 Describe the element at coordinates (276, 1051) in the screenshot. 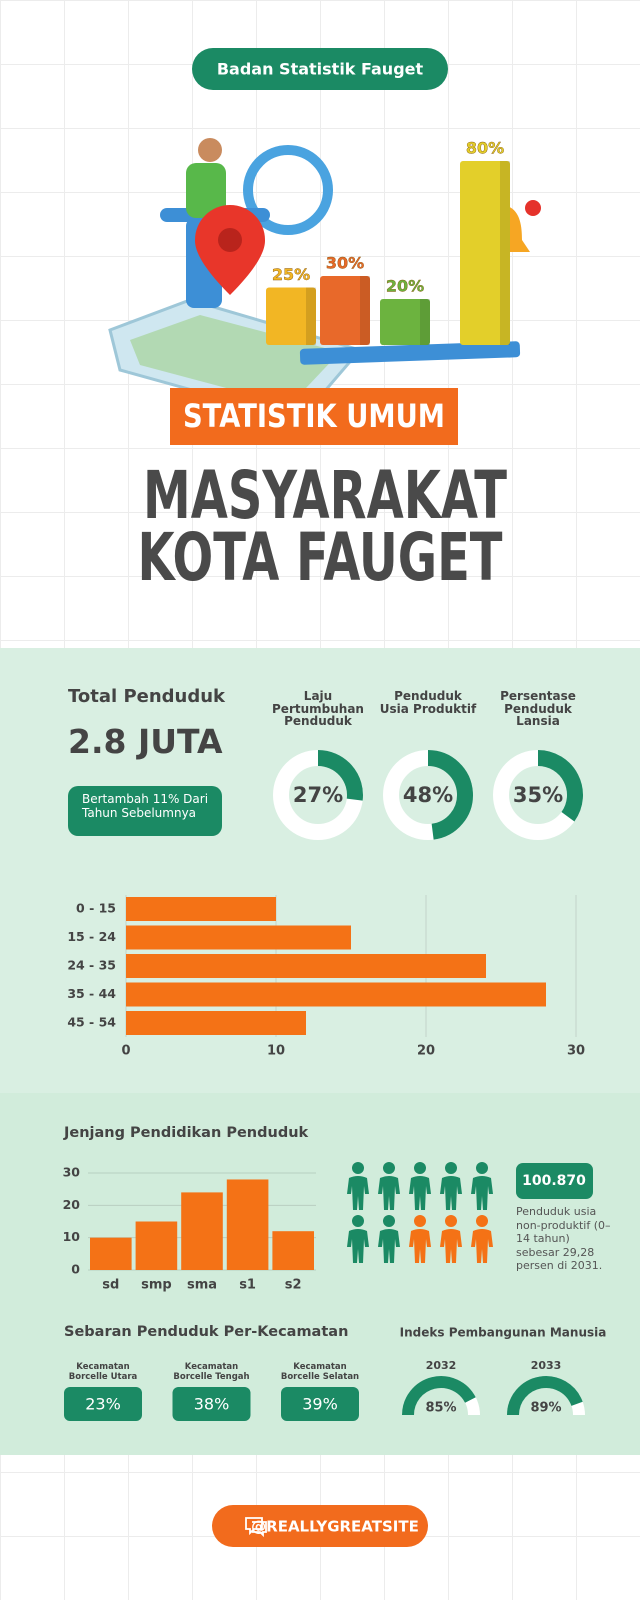

I see `x-tick-label: 10` at that location.